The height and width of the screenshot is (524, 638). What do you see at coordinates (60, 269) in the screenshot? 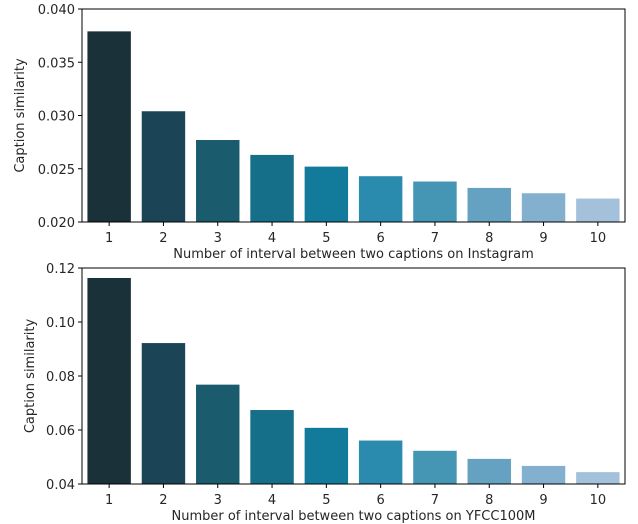
I see `y-tick-label: 0.12` at bounding box center [60, 269].